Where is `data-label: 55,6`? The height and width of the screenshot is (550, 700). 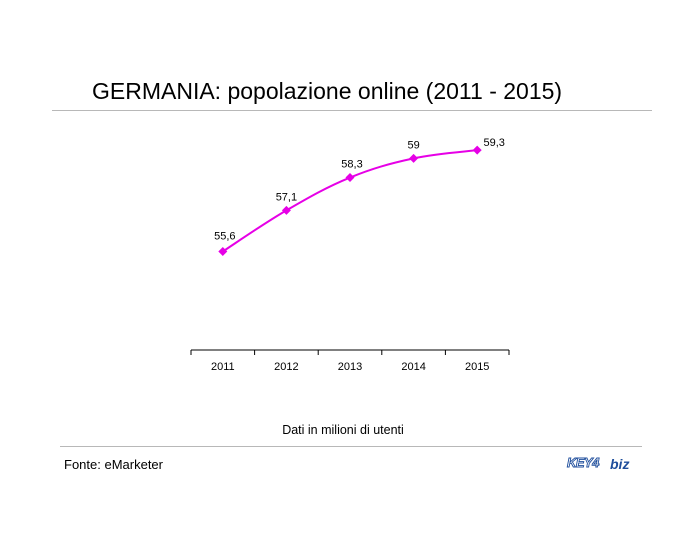
data-label: 55,6 is located at coordinates (224, 236).